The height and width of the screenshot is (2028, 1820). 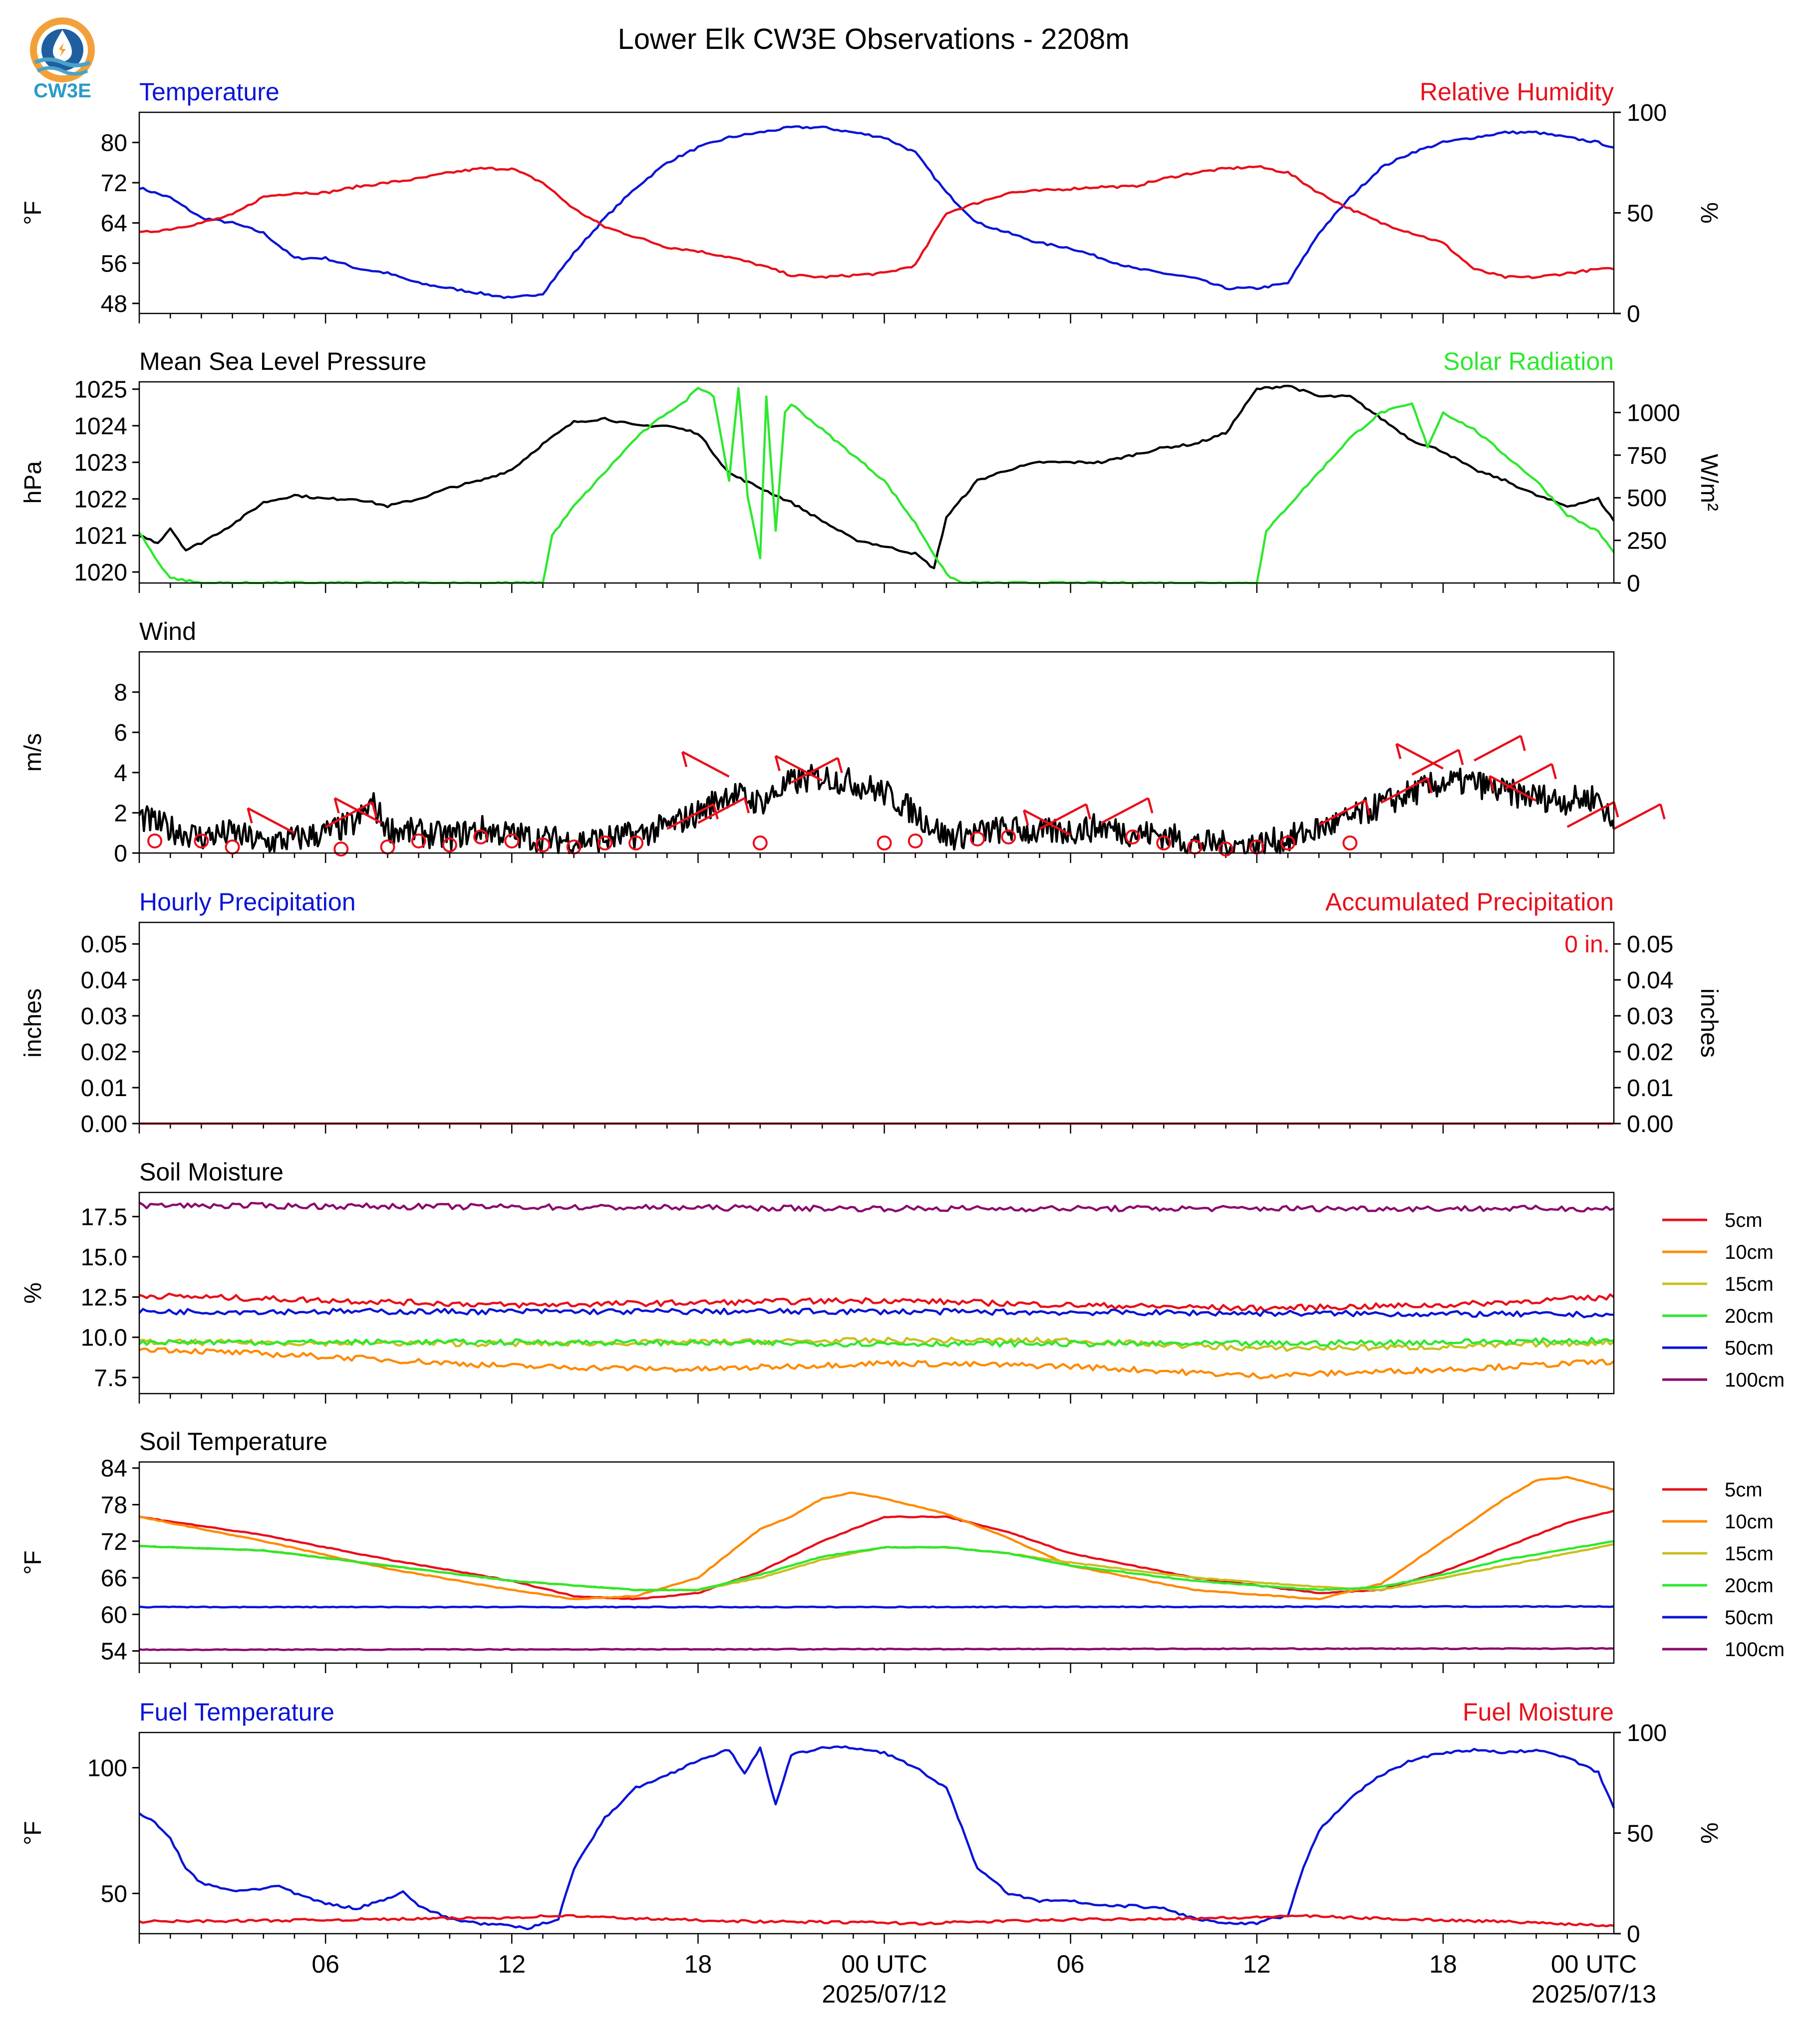 What do you see at coordinates (114, 1894) in the screenshot?
I see `y-tick-label: 50` at bounding box center [114, 1894].